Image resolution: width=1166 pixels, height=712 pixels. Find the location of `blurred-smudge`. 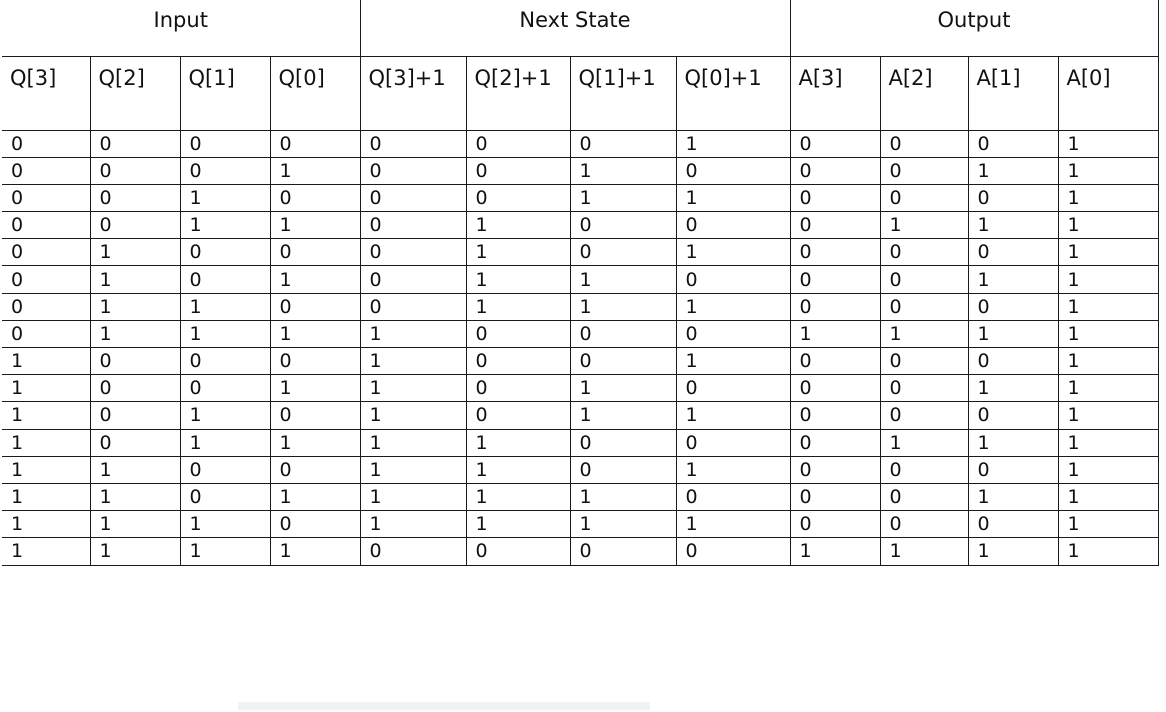

blurred-smudge is located at coordinates (444, 706).